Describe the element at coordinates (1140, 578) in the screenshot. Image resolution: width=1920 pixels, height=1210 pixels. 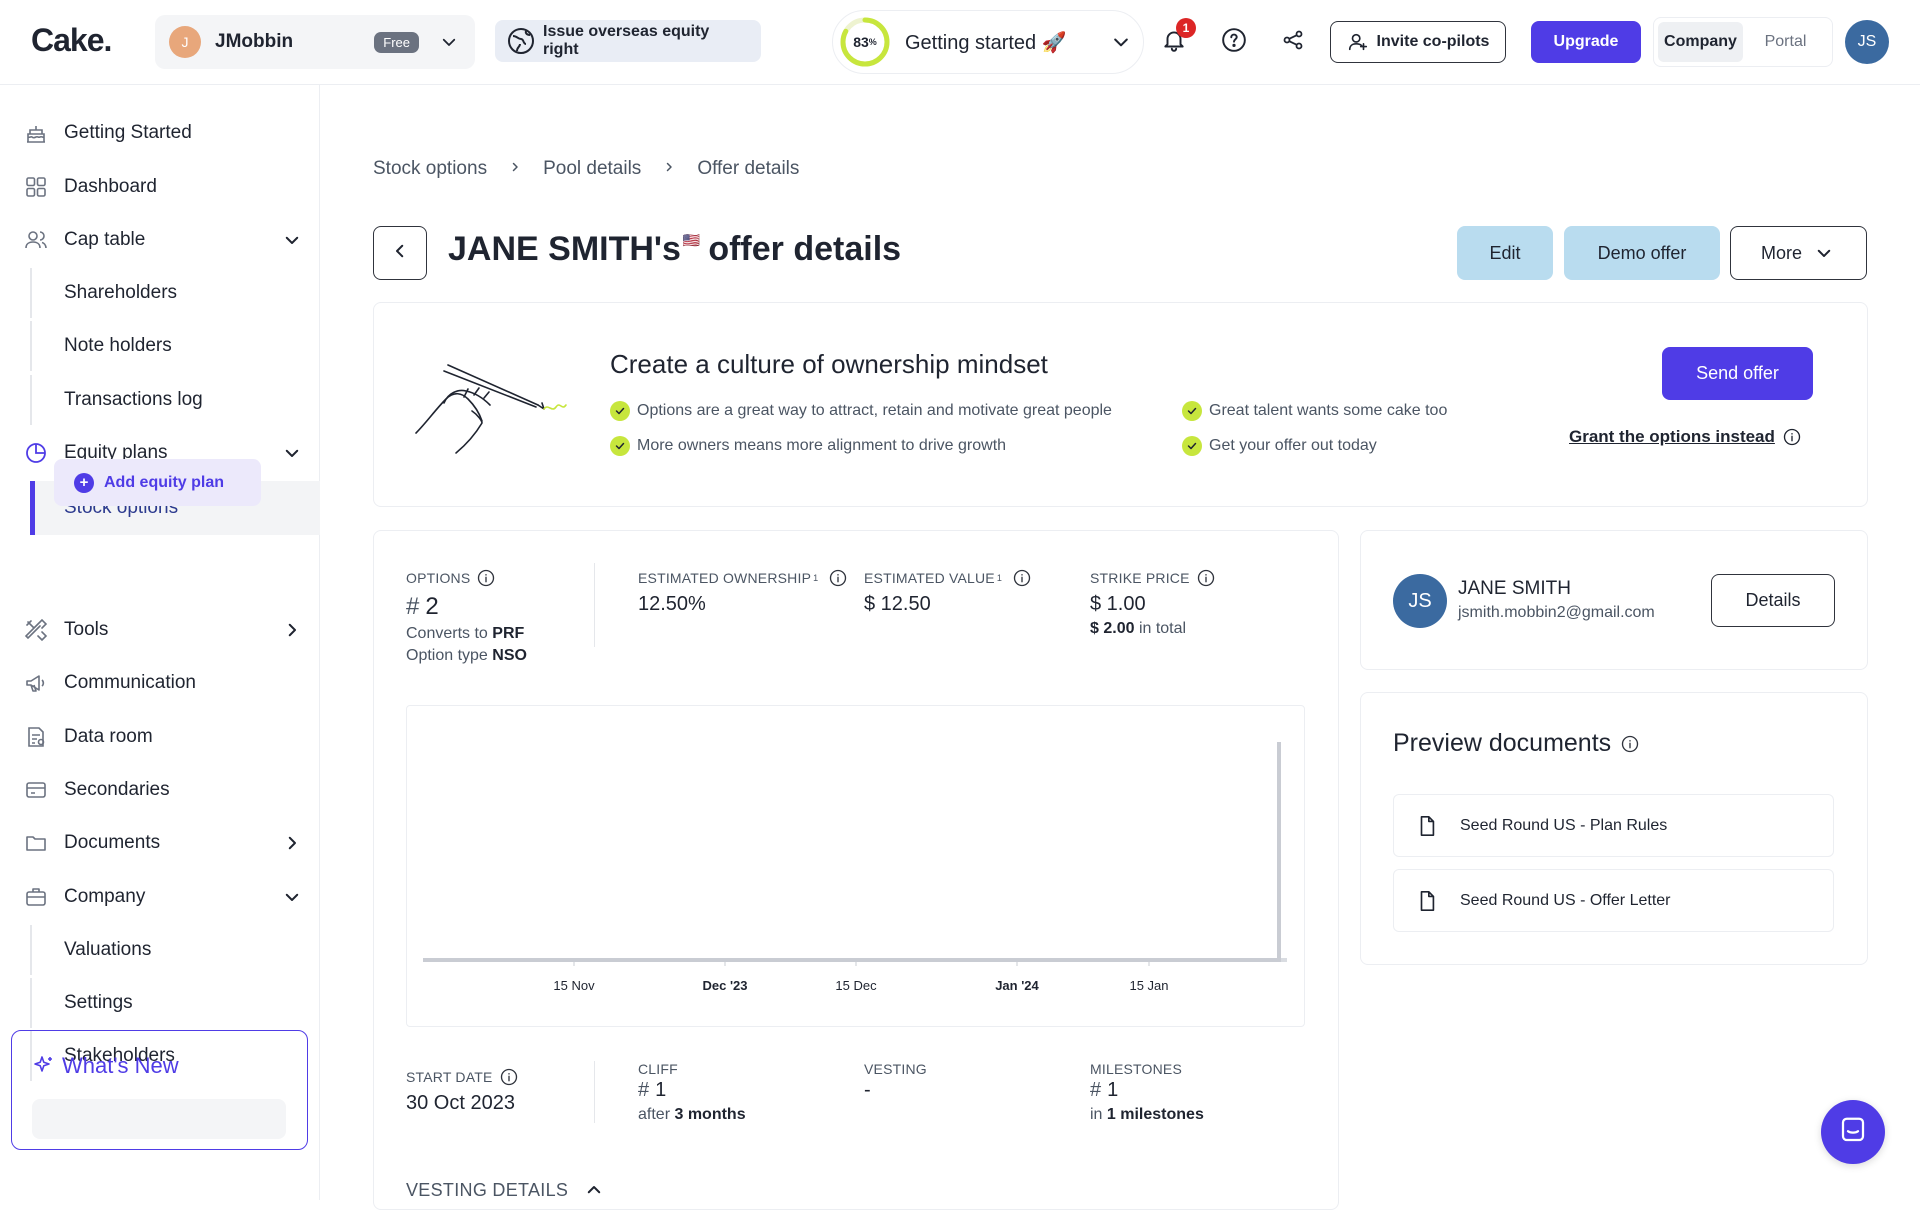
I see `strike-price-key: STRIKE PRICE` at that location.